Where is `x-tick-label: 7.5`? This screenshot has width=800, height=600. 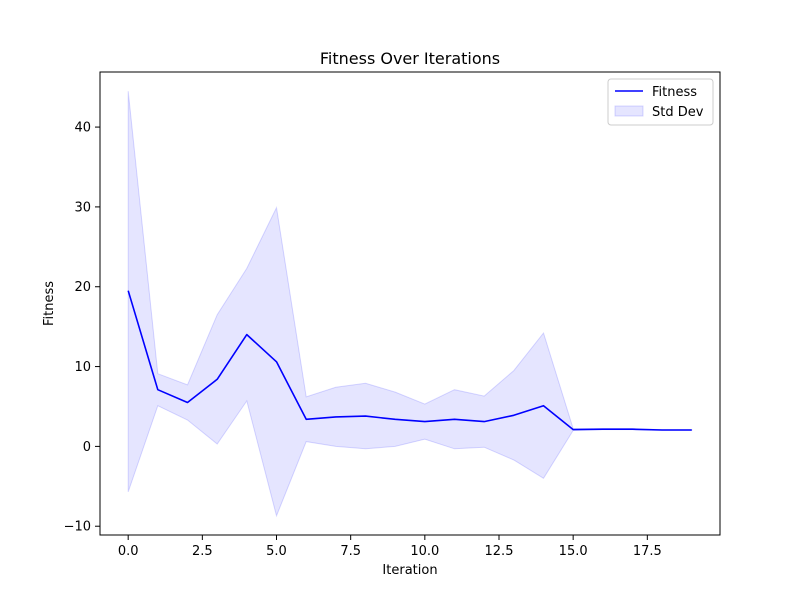
x-tick-label: 7.5 is located at coordinates (350, 551).